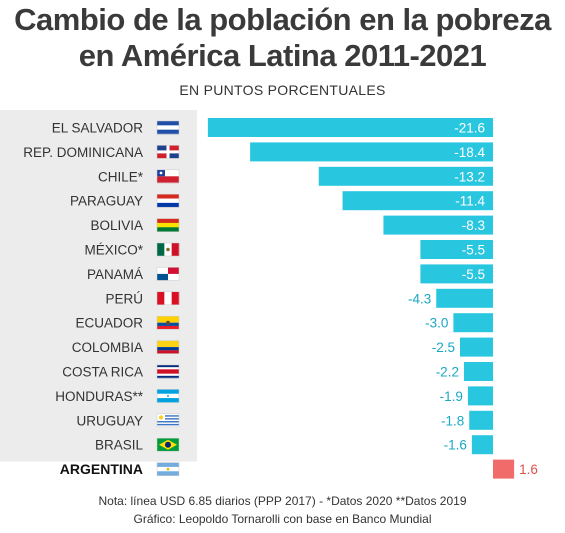  Describe the element at coordinates (124, 298) in the screenshot. I see `country-label: PERÚ` at that location.